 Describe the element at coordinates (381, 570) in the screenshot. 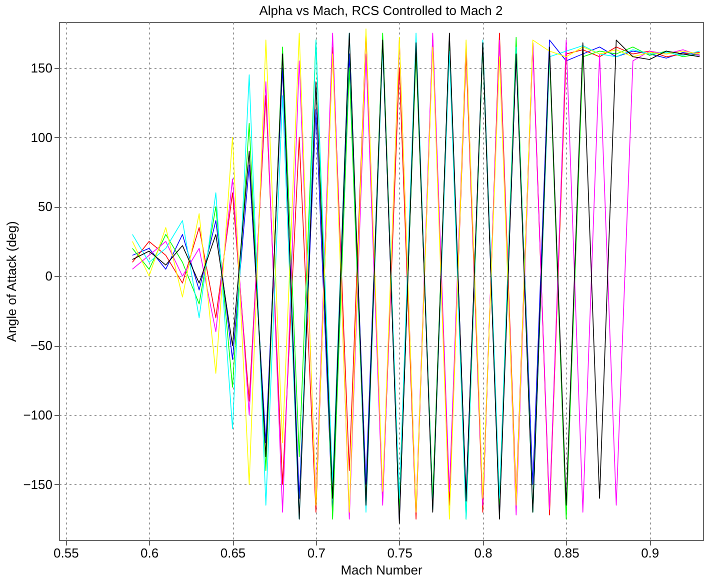

I see `x-axis-title: Mach Number` at that location.